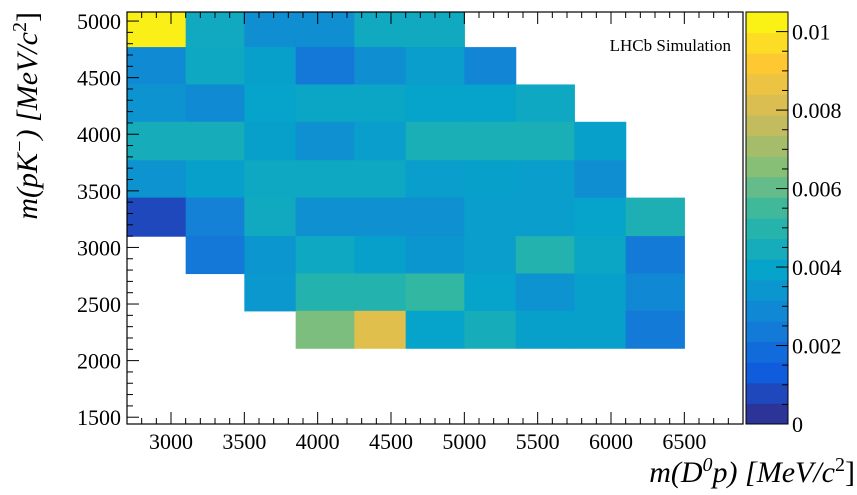 The width and height of the screenshot is (857, 495). I want to click on colorbar-tick-label: 0.002, so click(817, 346).